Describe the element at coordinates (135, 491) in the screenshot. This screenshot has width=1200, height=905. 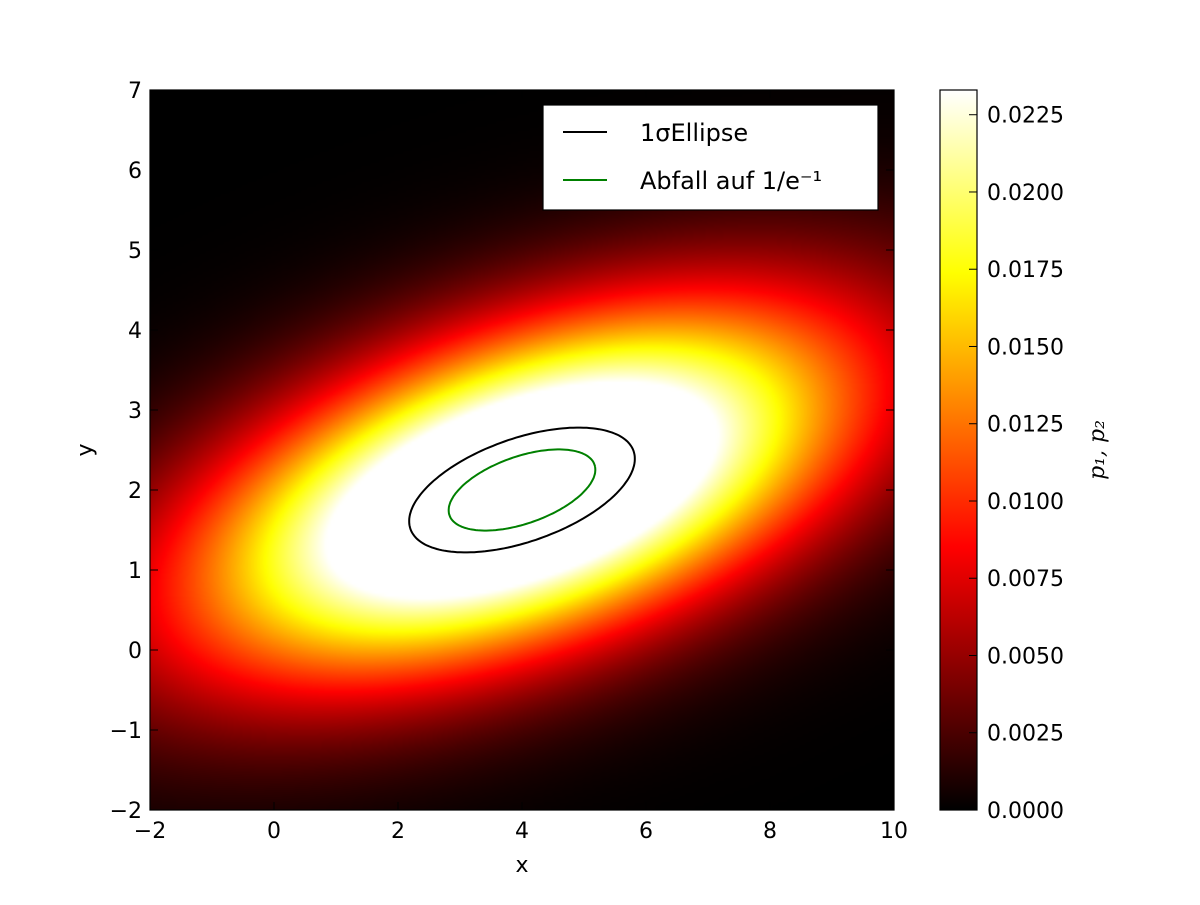
I see `y-tick-label: 2` at that location.